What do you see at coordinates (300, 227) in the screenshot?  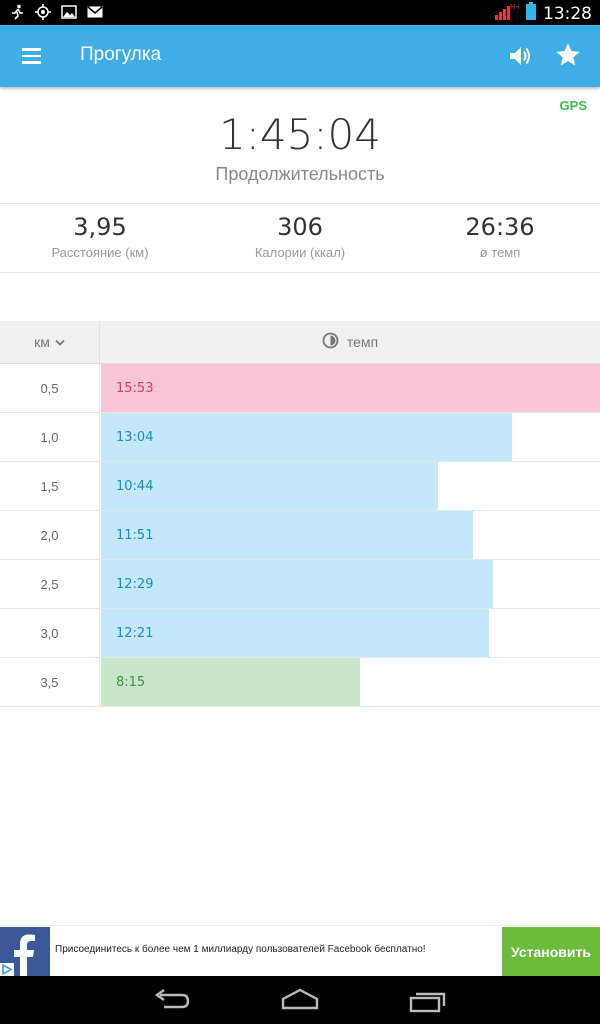 I see `stat-value: 306` at bounding box center [300, 227].